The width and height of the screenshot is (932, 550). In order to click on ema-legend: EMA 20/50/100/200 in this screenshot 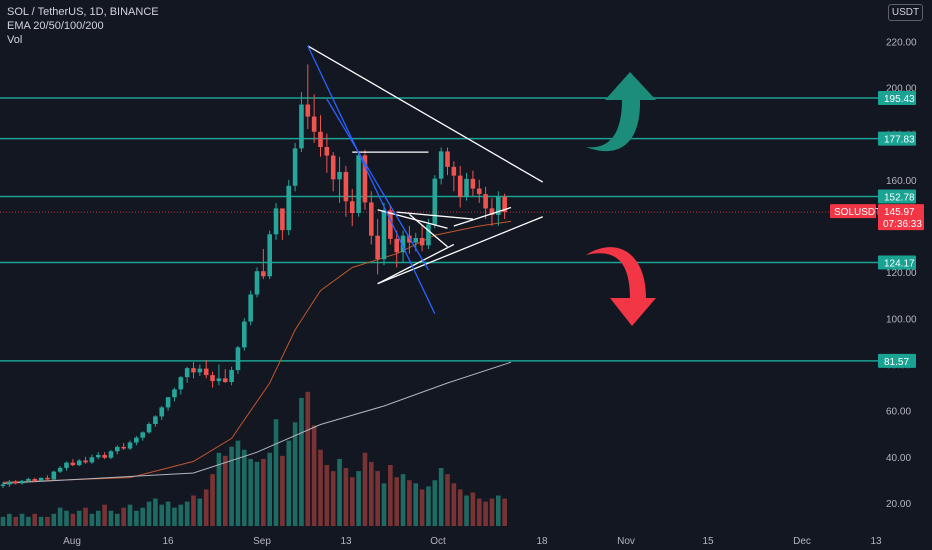, I will do `click(55, 26)`.